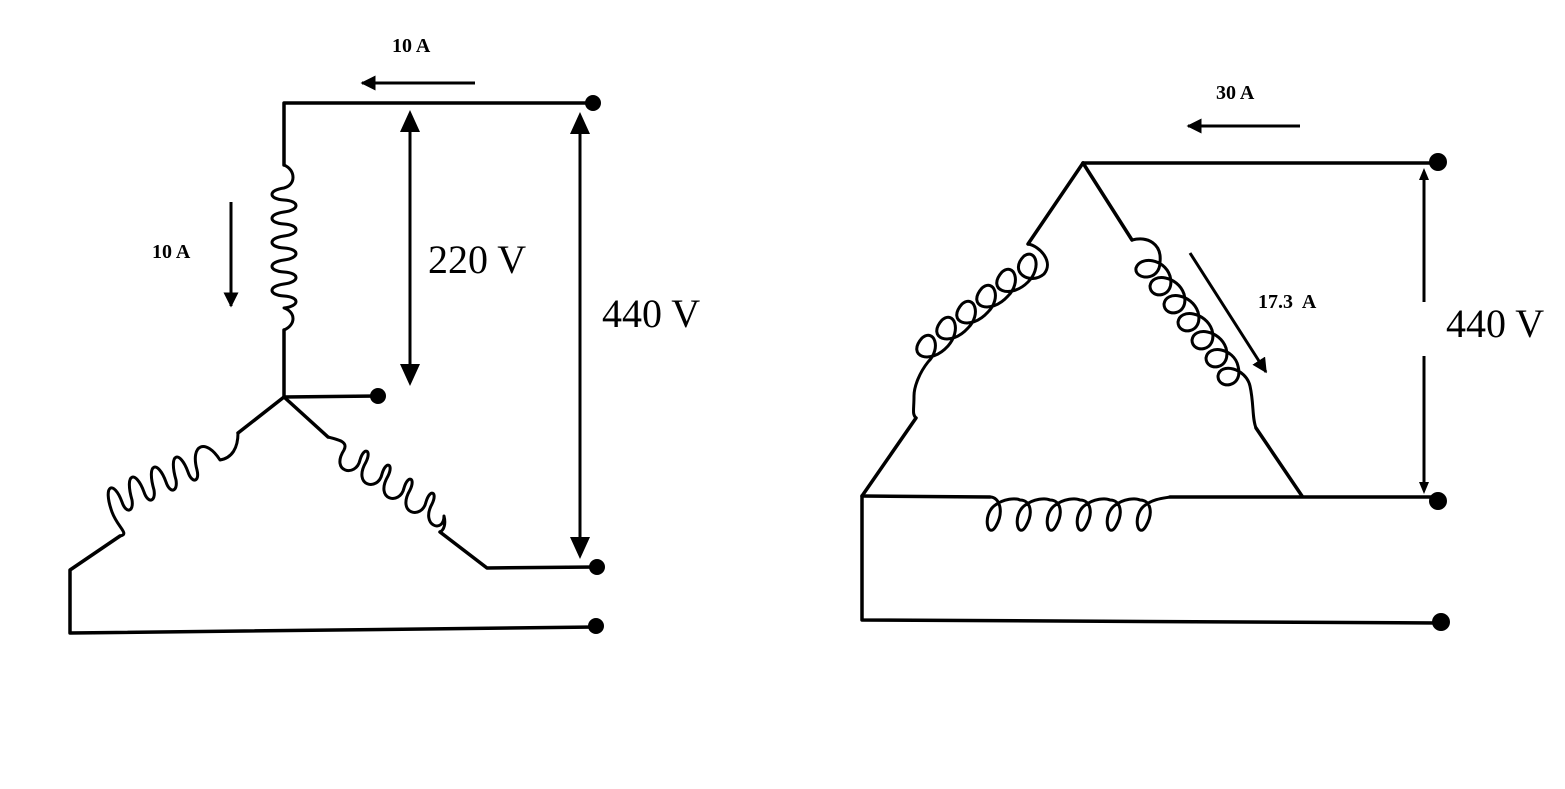 The height and width of the screenshot is (789, 1565). I want to click on delta-bottom-coil, so click(1078, 513).